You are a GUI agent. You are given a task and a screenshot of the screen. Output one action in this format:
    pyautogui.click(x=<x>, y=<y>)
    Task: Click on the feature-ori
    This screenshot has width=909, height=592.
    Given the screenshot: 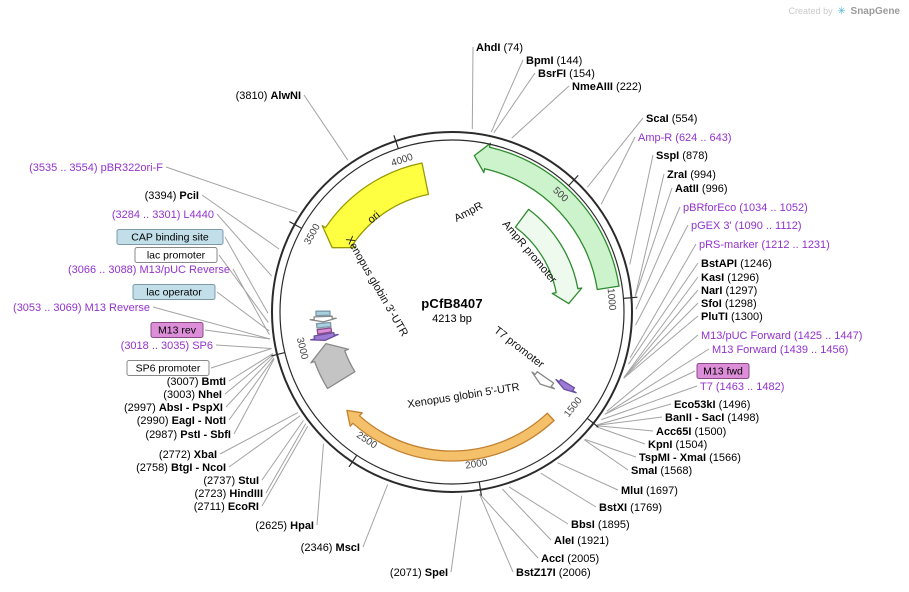 What is the action you would take?
    pyautogui.click(x=375, y=205)
    